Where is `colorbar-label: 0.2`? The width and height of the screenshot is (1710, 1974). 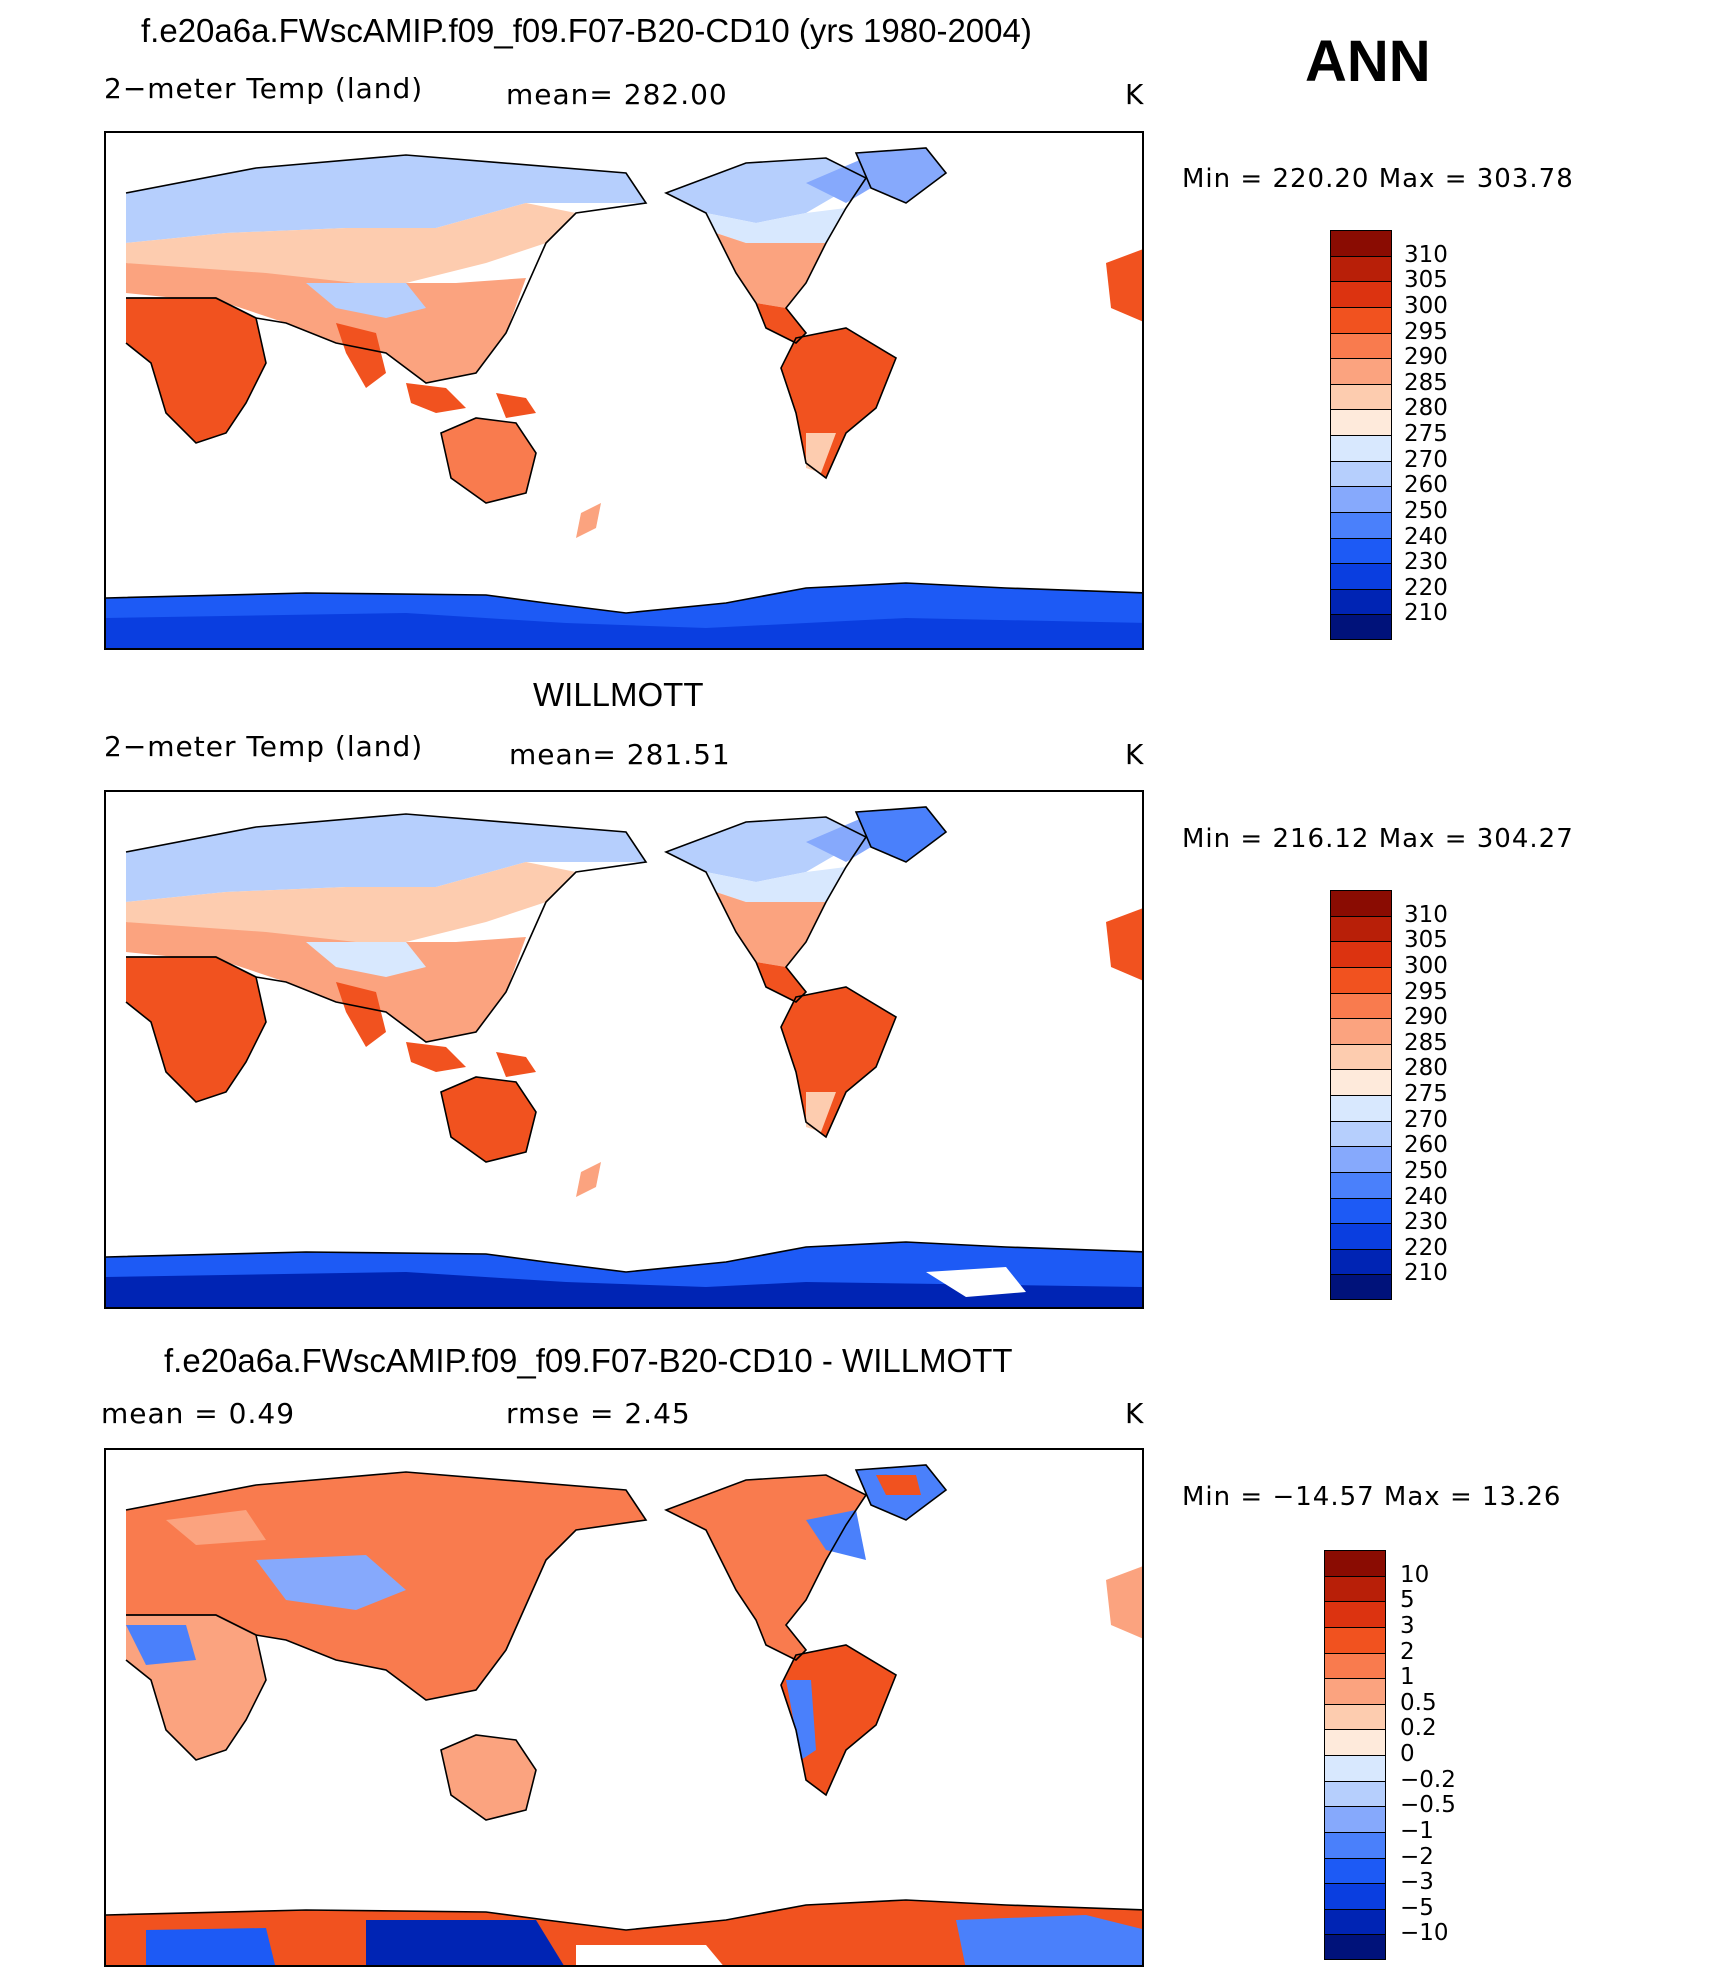 colorbar-label: 0.2 is located at coordinates (1418, 1728).